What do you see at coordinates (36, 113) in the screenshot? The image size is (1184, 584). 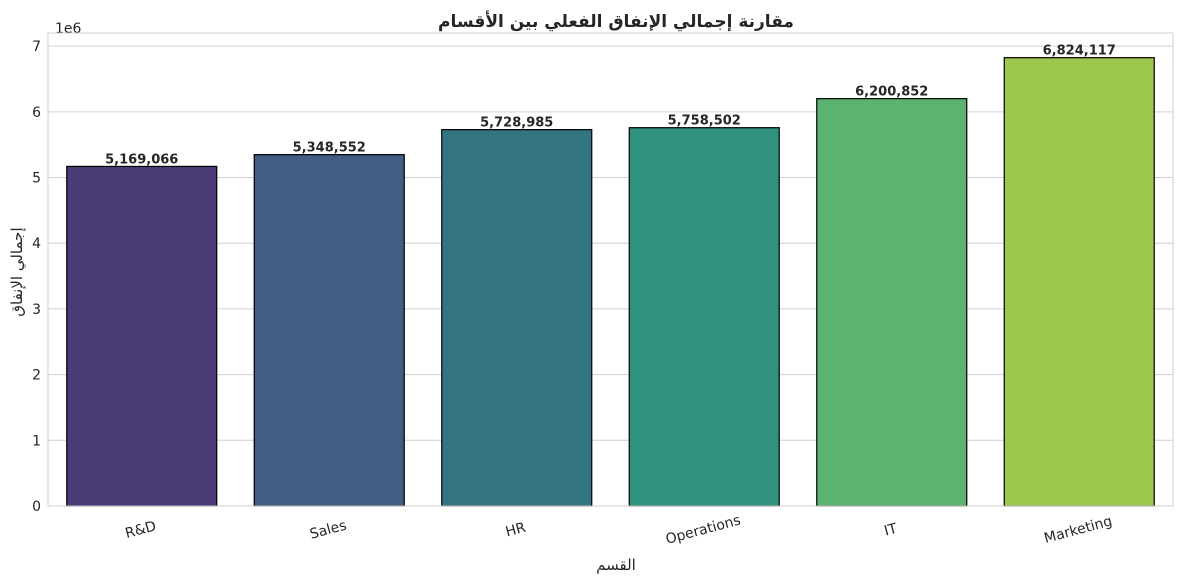 I see `y-tick-label: 6` at bounding box center [36, 113].